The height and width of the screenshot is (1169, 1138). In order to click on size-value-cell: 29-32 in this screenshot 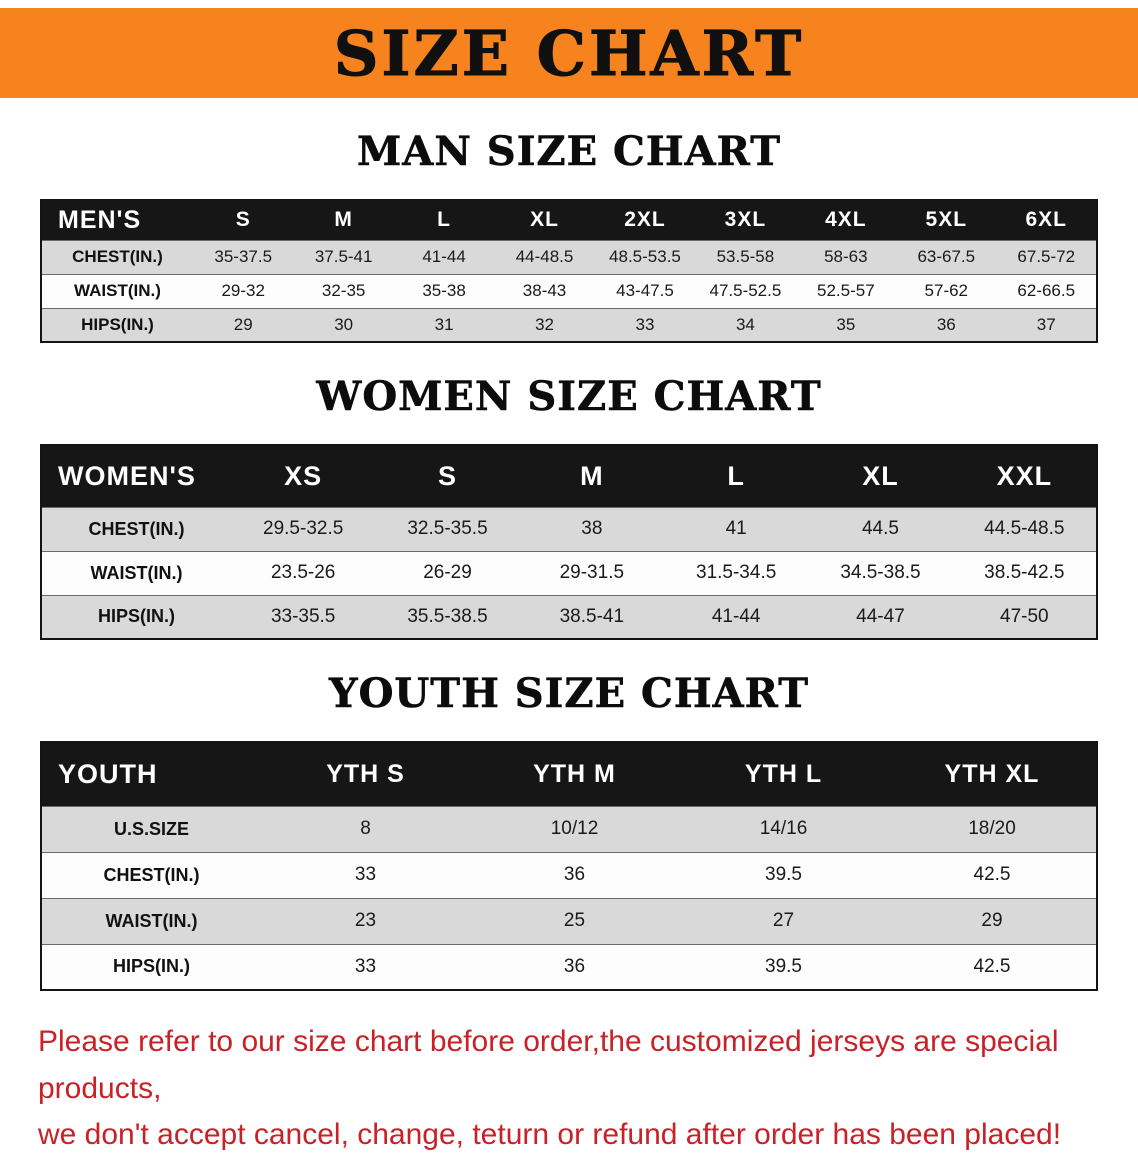, I will do `click(243, 290)`.